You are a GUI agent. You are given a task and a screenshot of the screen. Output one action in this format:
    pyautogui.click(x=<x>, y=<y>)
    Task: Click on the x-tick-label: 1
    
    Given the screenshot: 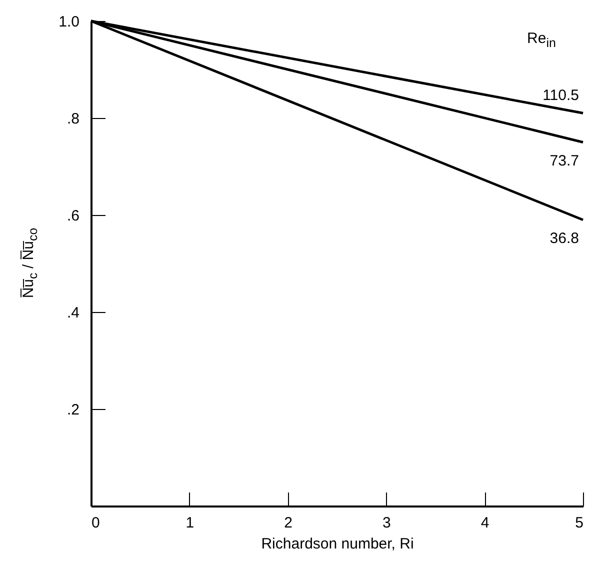 What is the action you would take?
    pyautogui.click(x=190, y=523)
    